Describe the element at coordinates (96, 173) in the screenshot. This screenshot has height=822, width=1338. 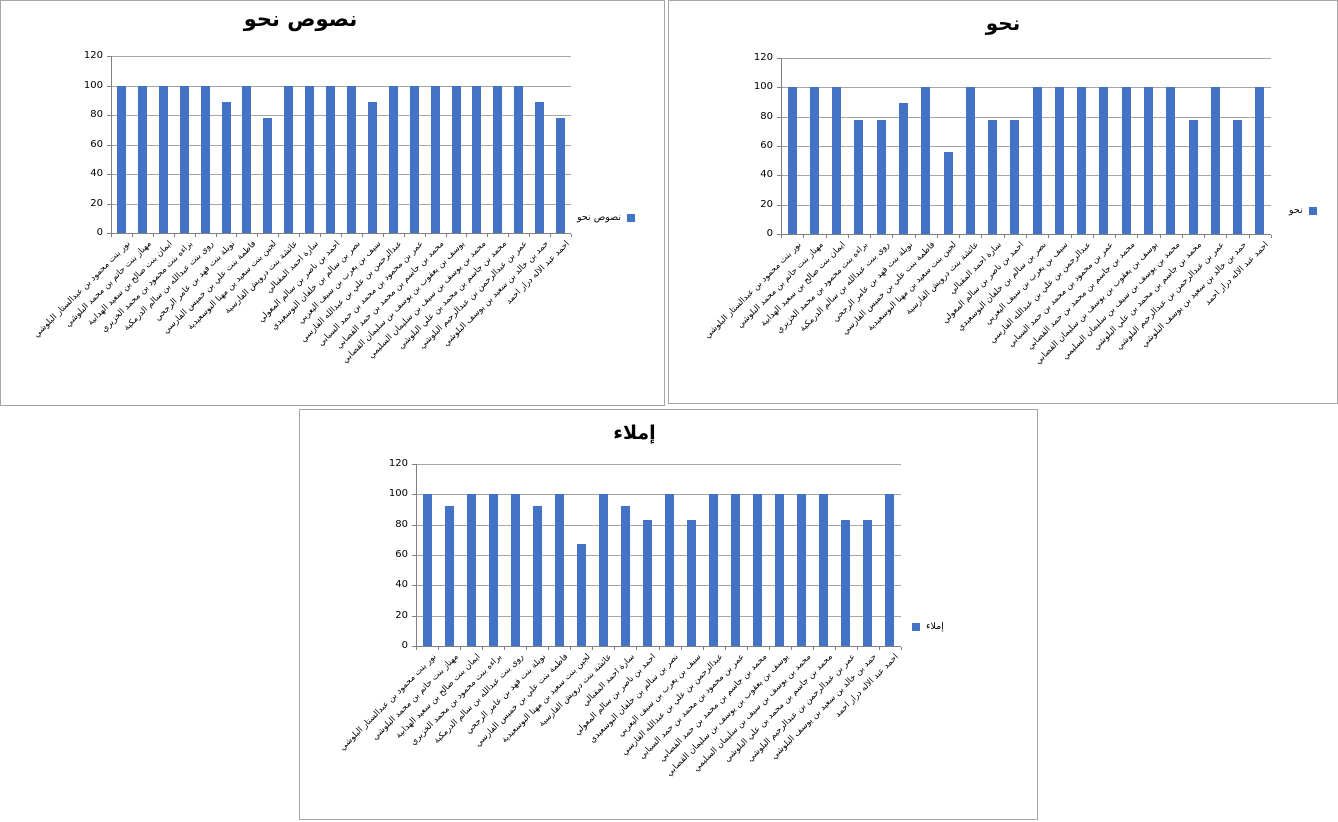
I see `y-axis-label: 40` at that location.